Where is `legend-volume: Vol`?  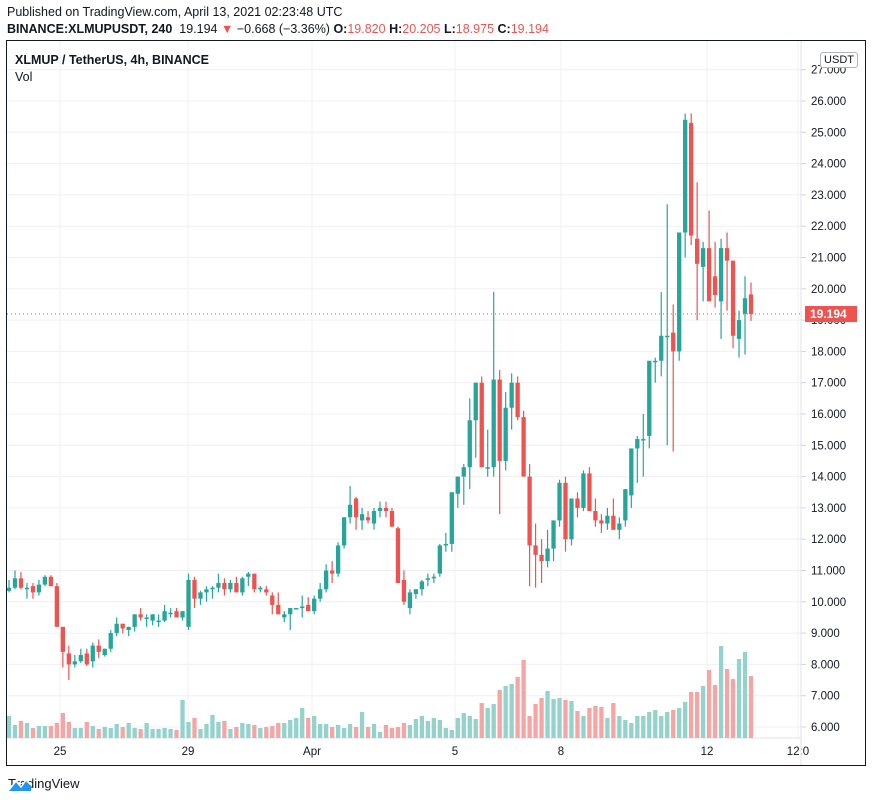 legend-volume: Vol is located at coordinates (24, 77).